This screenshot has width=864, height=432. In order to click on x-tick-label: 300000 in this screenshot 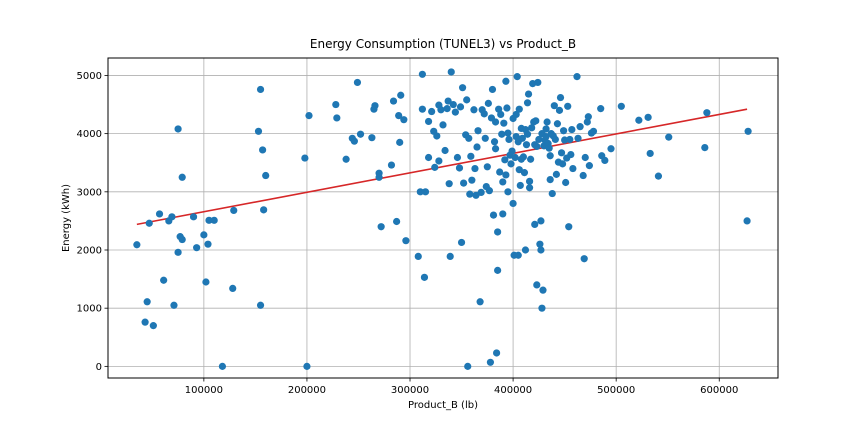, I will do `click(410, 390)`.